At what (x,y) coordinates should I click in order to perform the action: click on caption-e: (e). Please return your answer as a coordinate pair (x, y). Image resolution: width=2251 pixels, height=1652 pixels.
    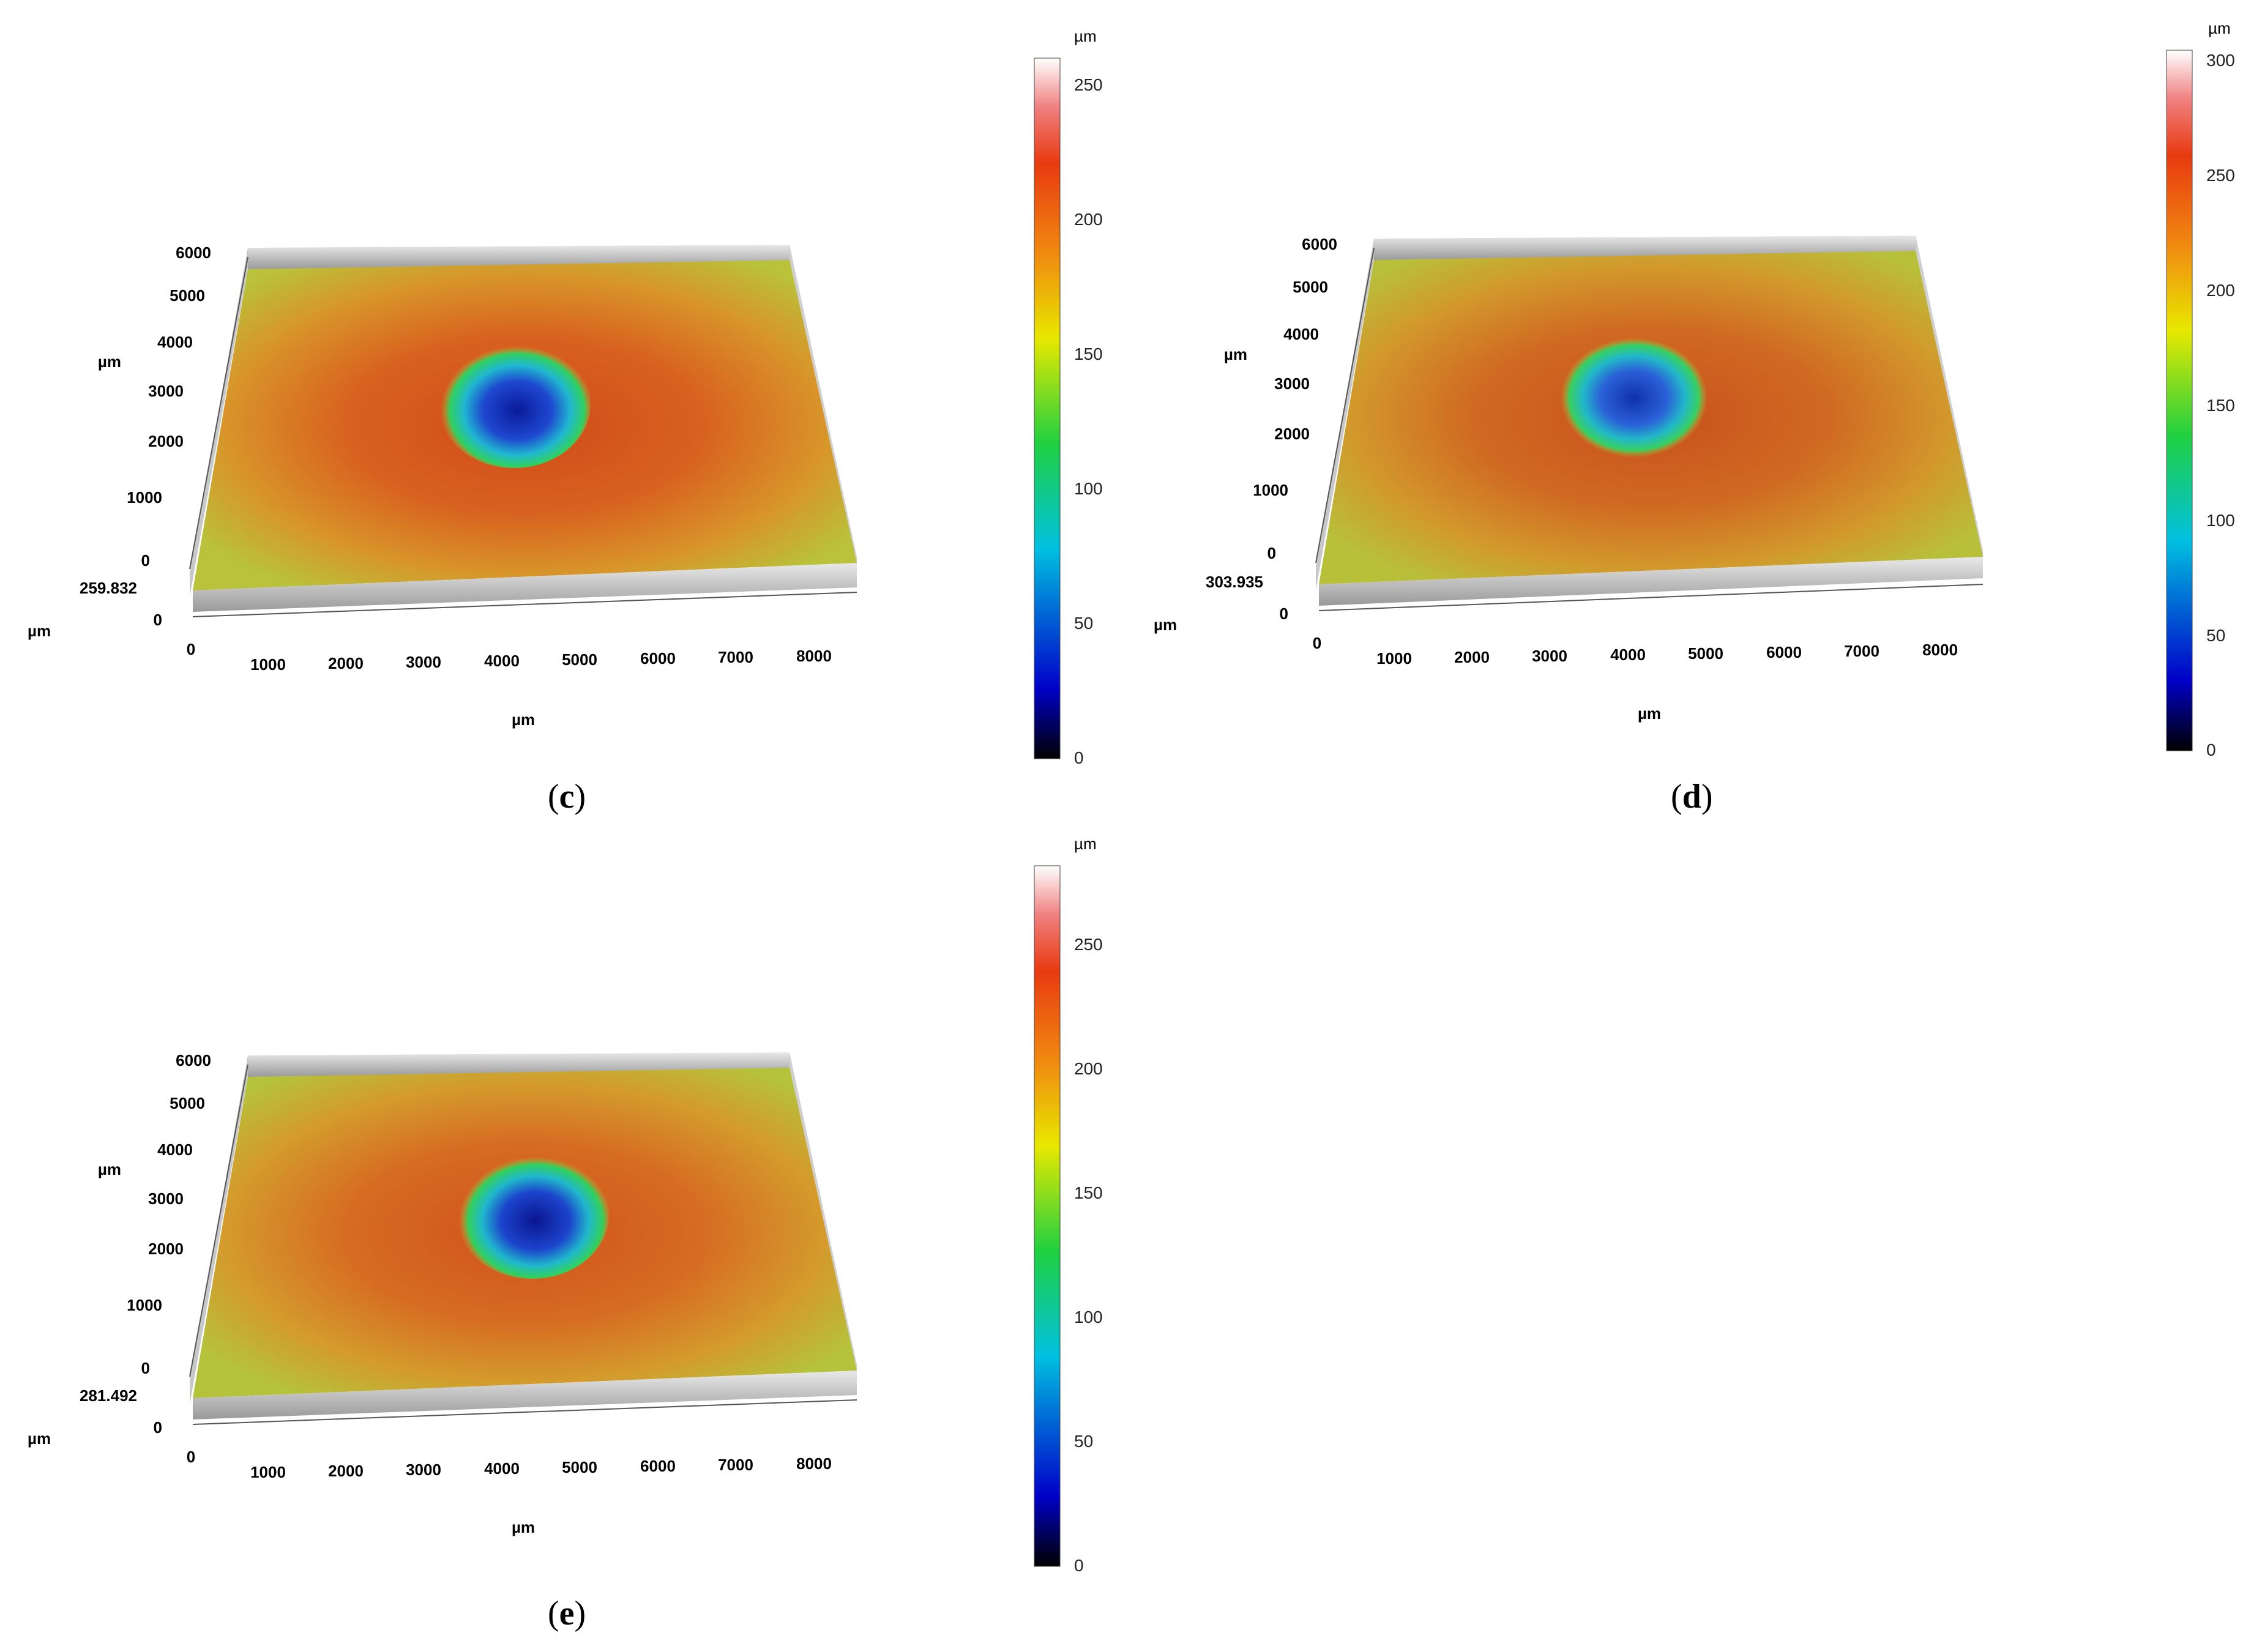
    Looking at the image, I should click on (567, 1613).